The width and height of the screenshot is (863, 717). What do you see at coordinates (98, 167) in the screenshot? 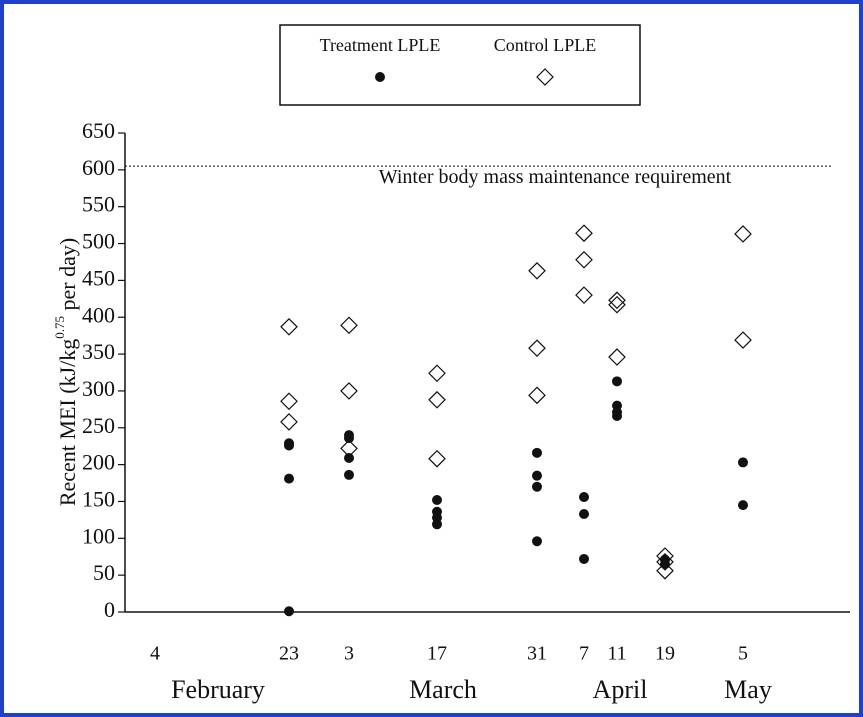
I see `y-tick-label: 600` at bounding box center [98, 167].